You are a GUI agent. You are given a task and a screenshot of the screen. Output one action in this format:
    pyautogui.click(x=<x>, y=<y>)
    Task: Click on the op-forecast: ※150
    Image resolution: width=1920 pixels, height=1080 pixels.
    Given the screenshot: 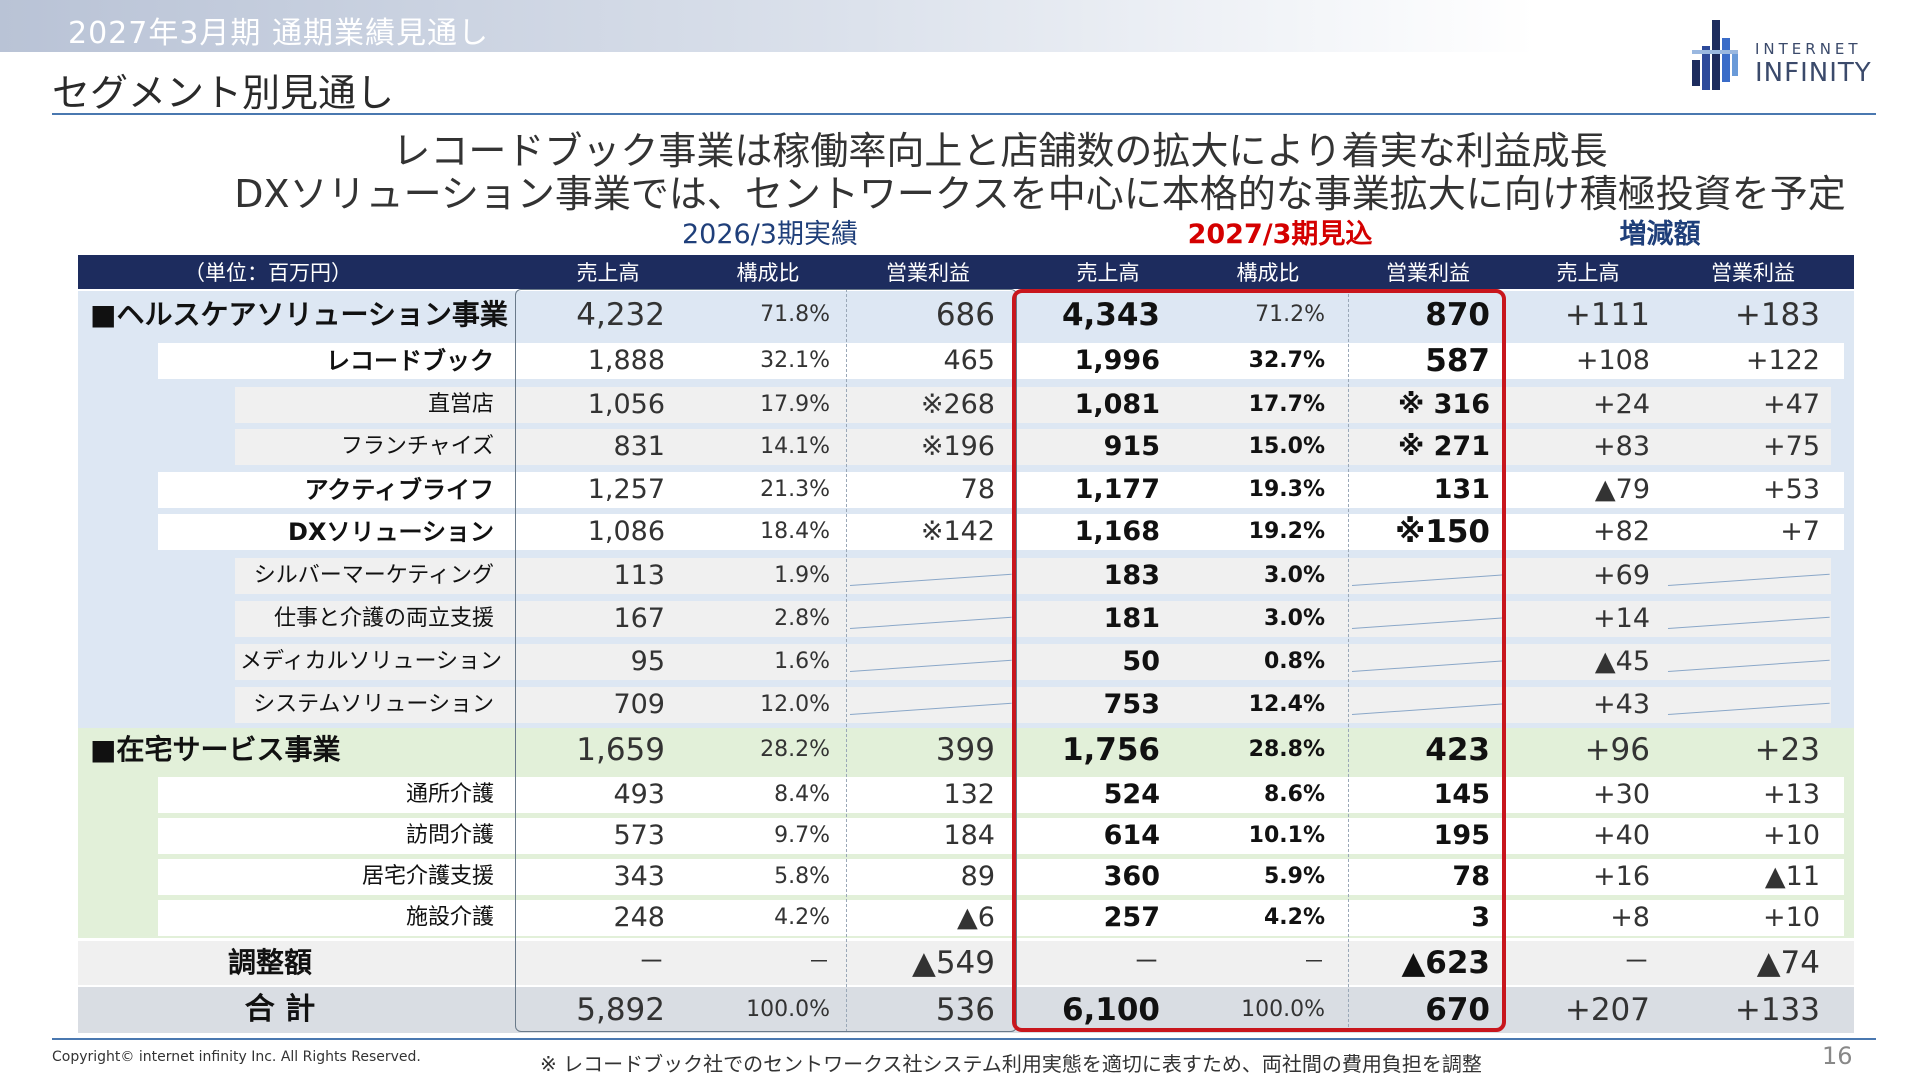 What is the action you would take?
    pyautogui.click(x=1442, y=532)
    